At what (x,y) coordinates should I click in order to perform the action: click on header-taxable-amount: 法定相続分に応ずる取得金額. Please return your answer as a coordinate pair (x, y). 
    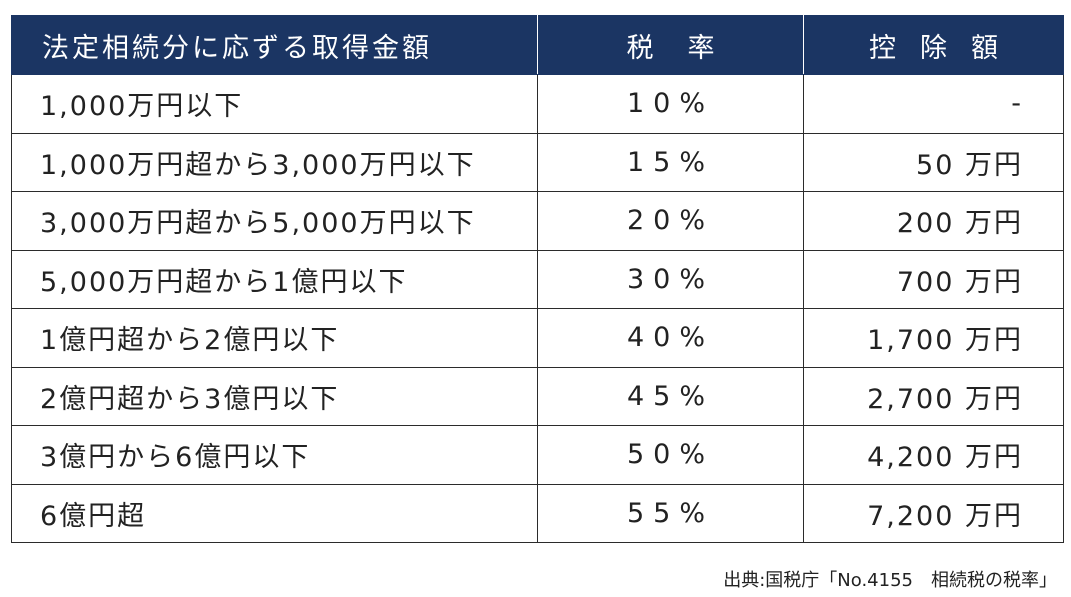
    Looking at the image, I should click on (274, 45).